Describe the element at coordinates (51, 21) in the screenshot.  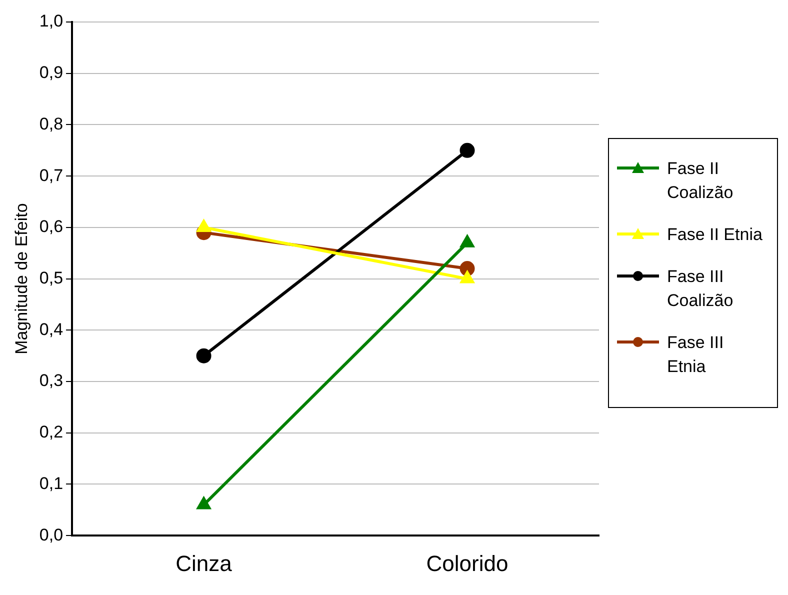
I see `y-tick-label: 1,0` at that location.